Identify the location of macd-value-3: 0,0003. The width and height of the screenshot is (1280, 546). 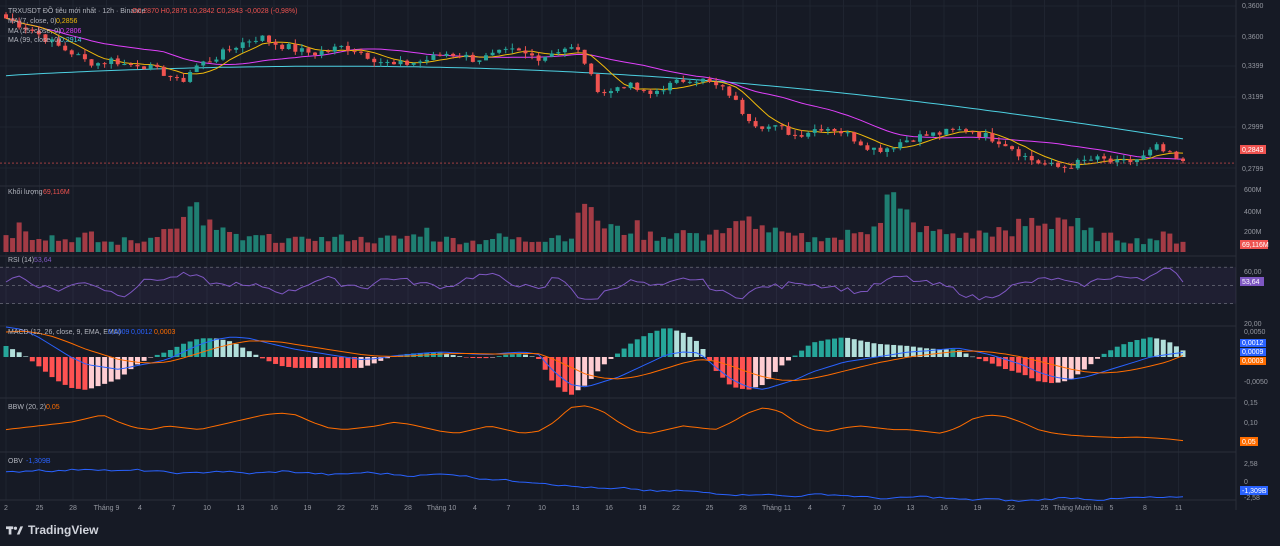
(165, 332).